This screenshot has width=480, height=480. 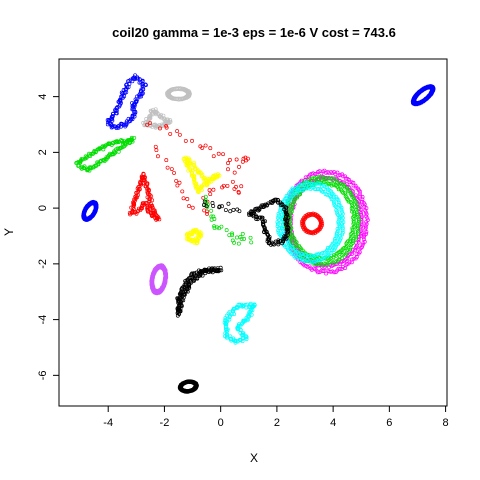 What do you see at coordinates (43, 375) in the screenshot?
I see `y-tick-label: -6` at bounding box center [43, 375].